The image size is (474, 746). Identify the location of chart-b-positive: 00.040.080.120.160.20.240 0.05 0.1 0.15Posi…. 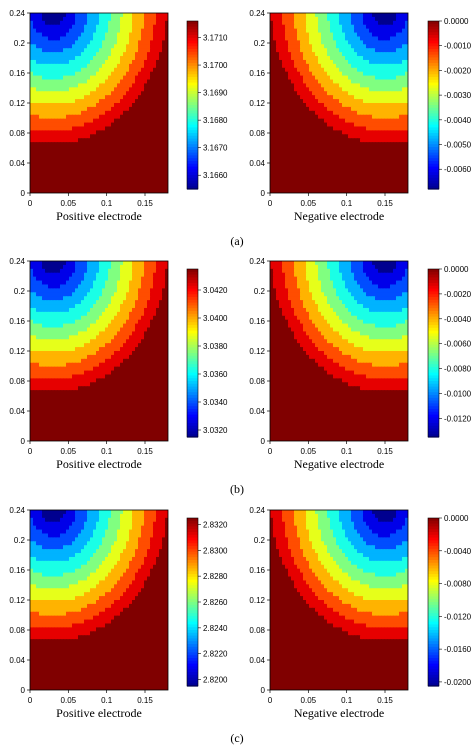
(118, 364).